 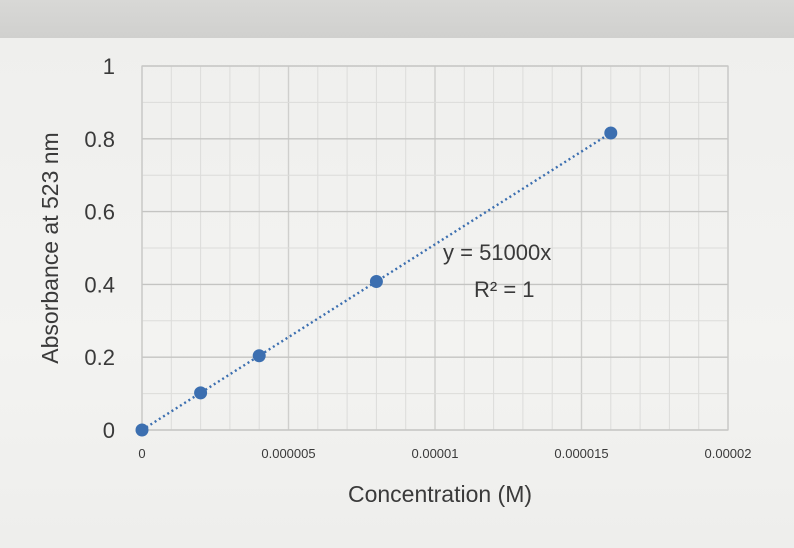 What do you see at coordinates (581, 453) in the screenshot?
I see `x-tick-label: 0.000015` at bounding box center [581, 453].